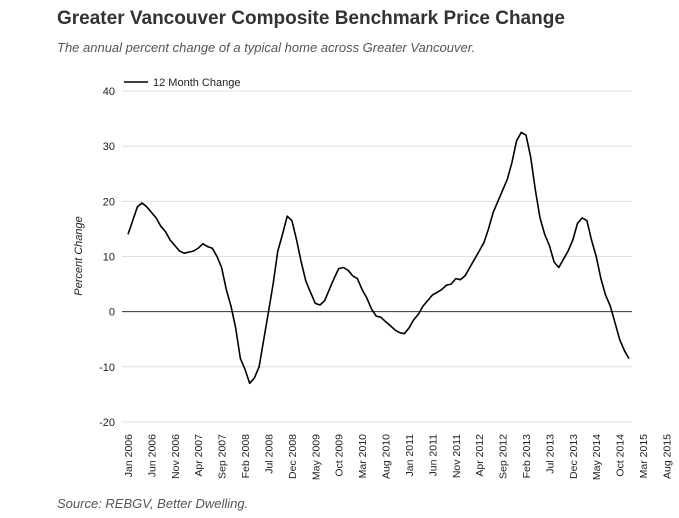 The height and width of the screenshot is (518, 679). I want to click on x-tick-label: Jan 2011, so click(410, 455).